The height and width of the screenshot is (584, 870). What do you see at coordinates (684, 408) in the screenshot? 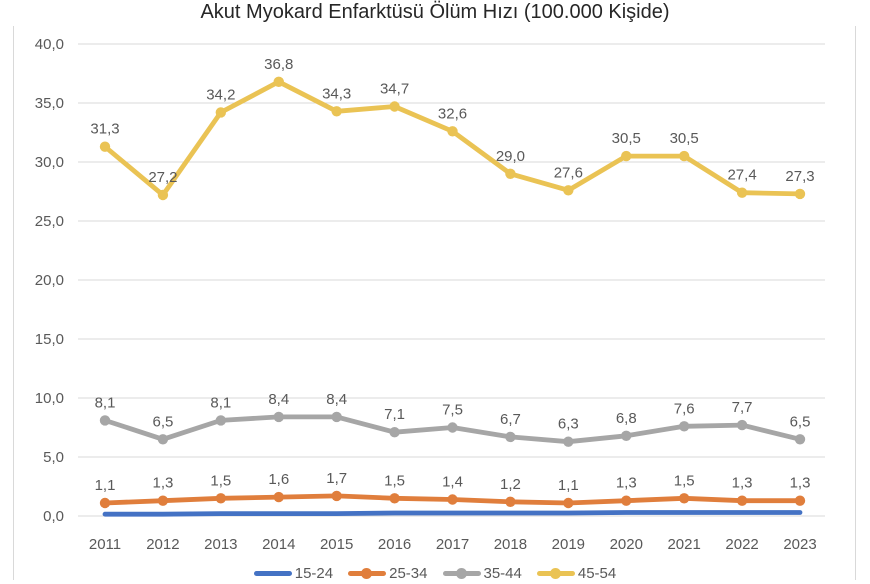
I see `data-label-35-44: 7,6` at bounding box center [684, 408].